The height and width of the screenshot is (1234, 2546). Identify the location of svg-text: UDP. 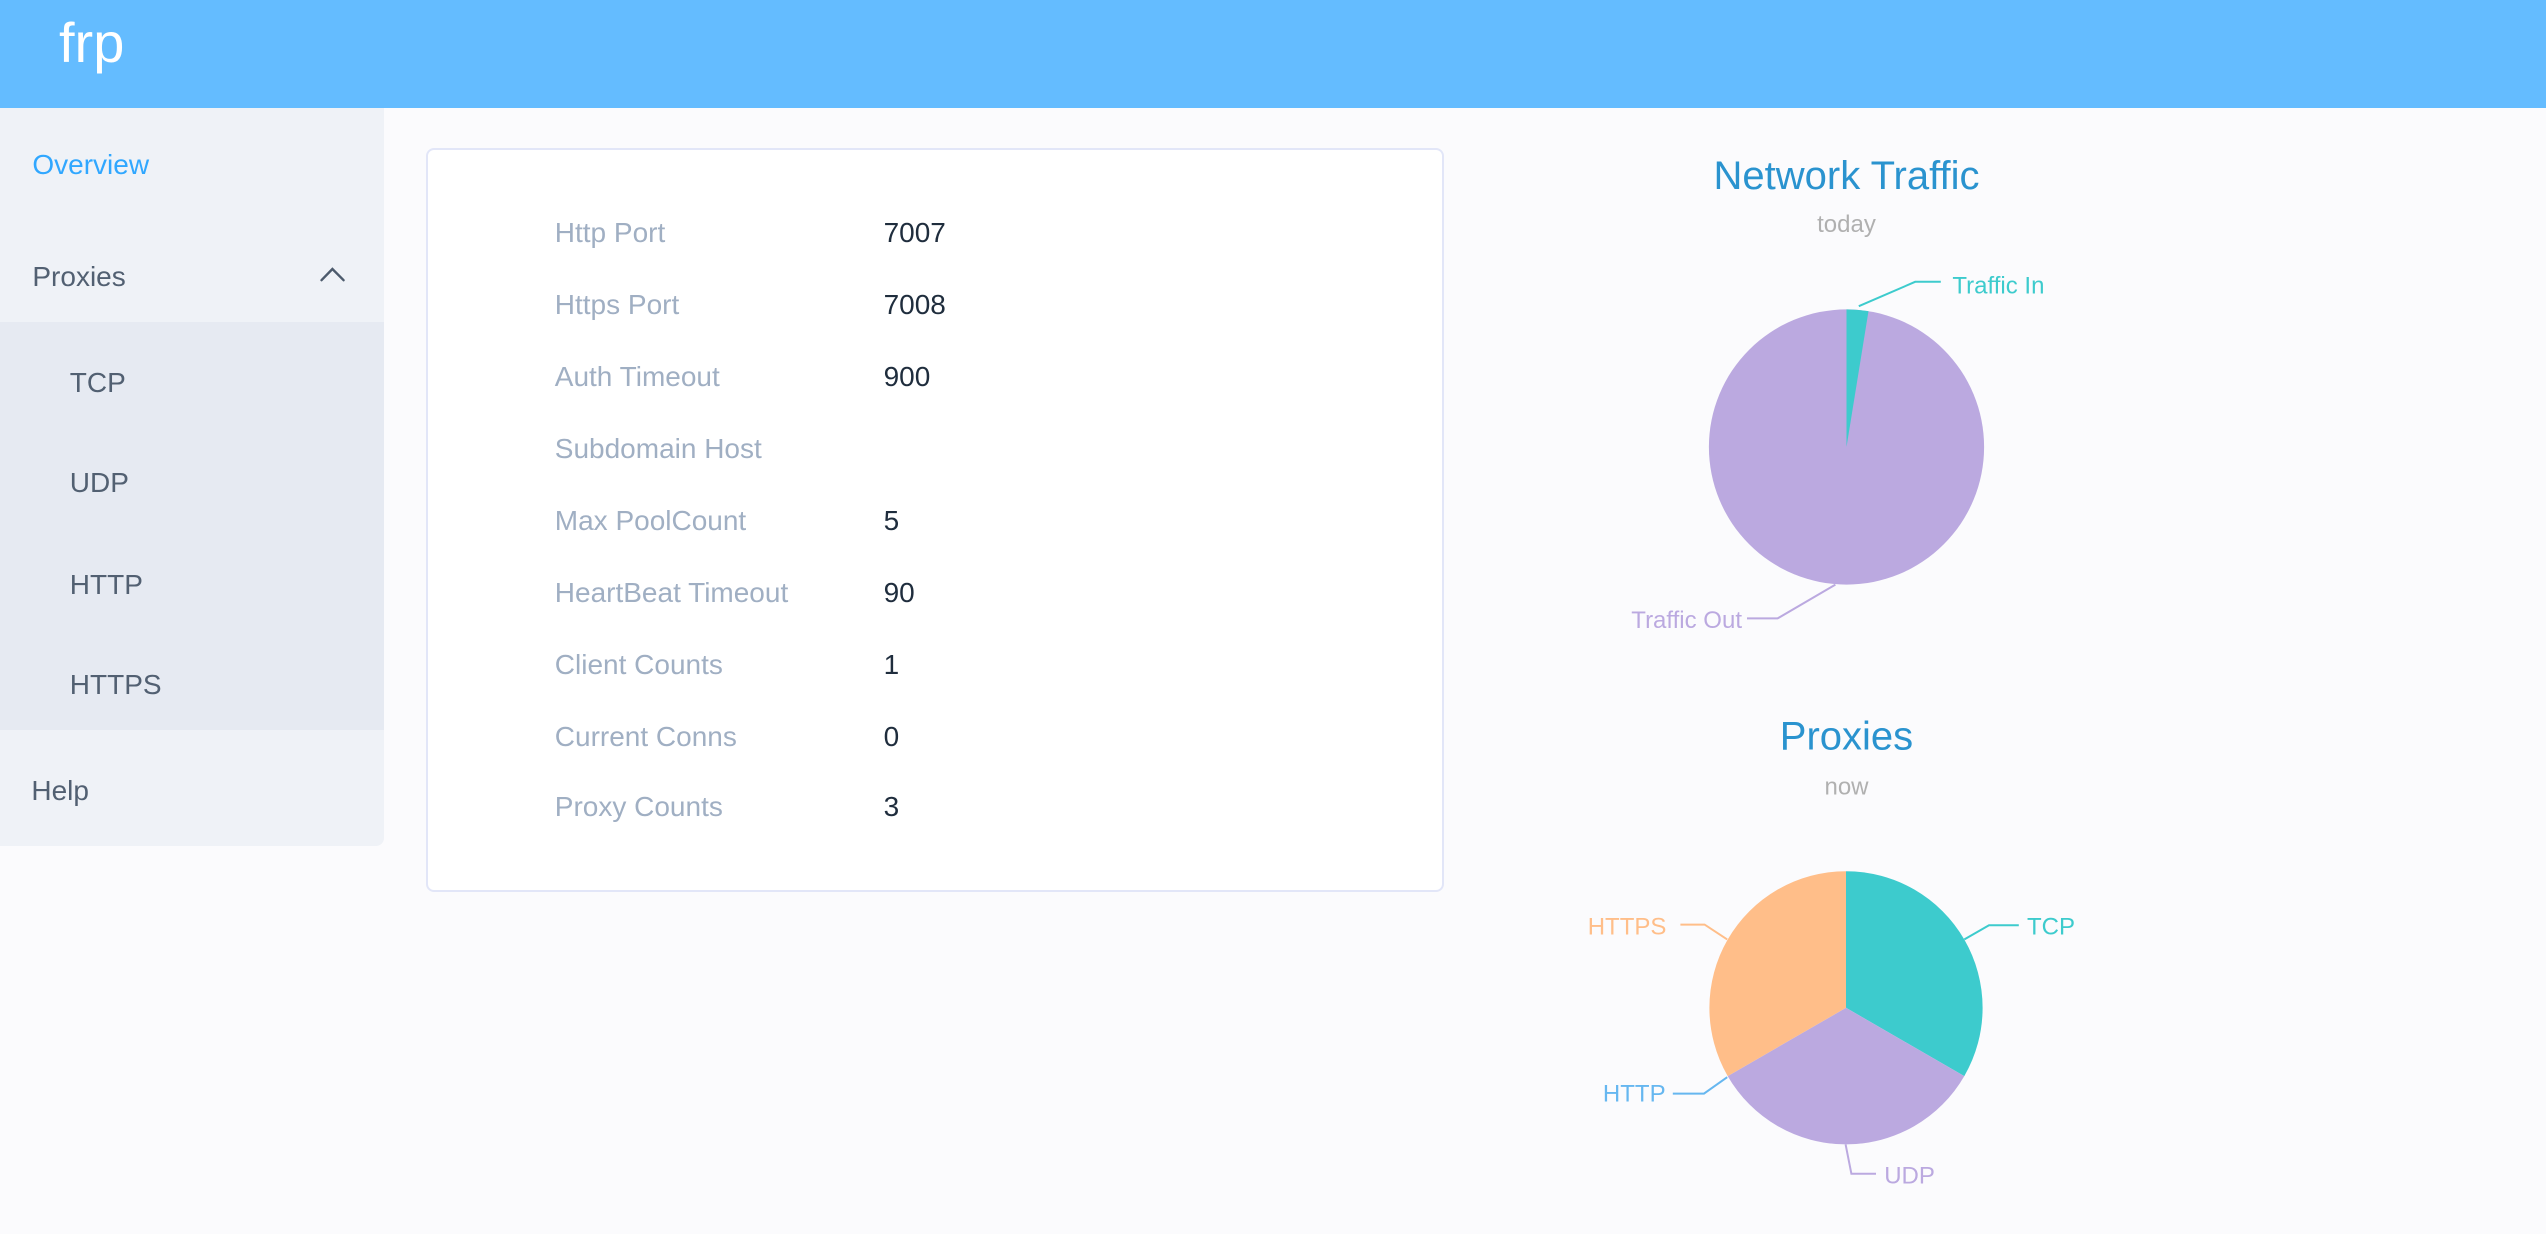
(1909, 1176).